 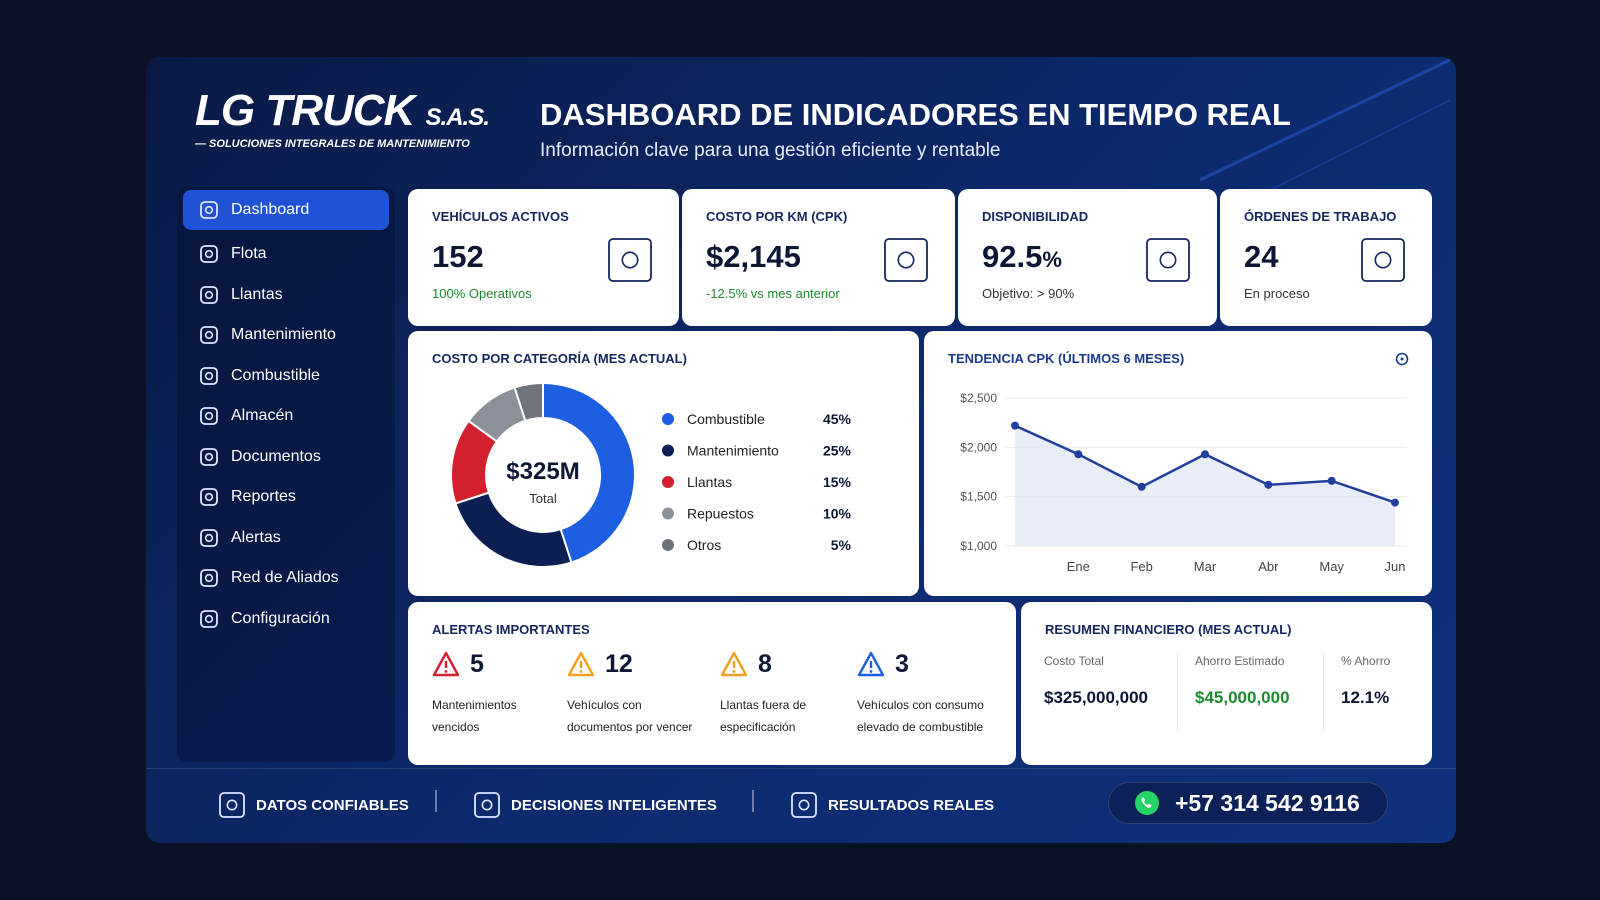 I want to click on sidebar-item: Combustible, so click(x=286, y=376).